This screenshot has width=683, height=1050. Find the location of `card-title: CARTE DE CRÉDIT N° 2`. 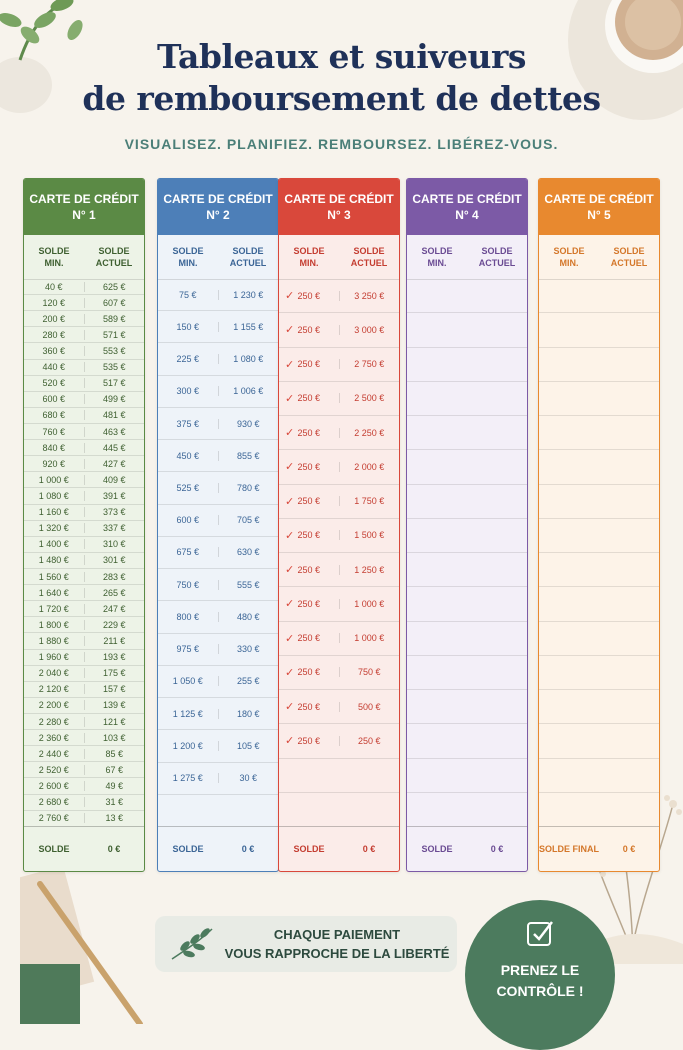

card-title: CARTE DE CRÉDIT N° 2 is located at coordinates (218, 207).